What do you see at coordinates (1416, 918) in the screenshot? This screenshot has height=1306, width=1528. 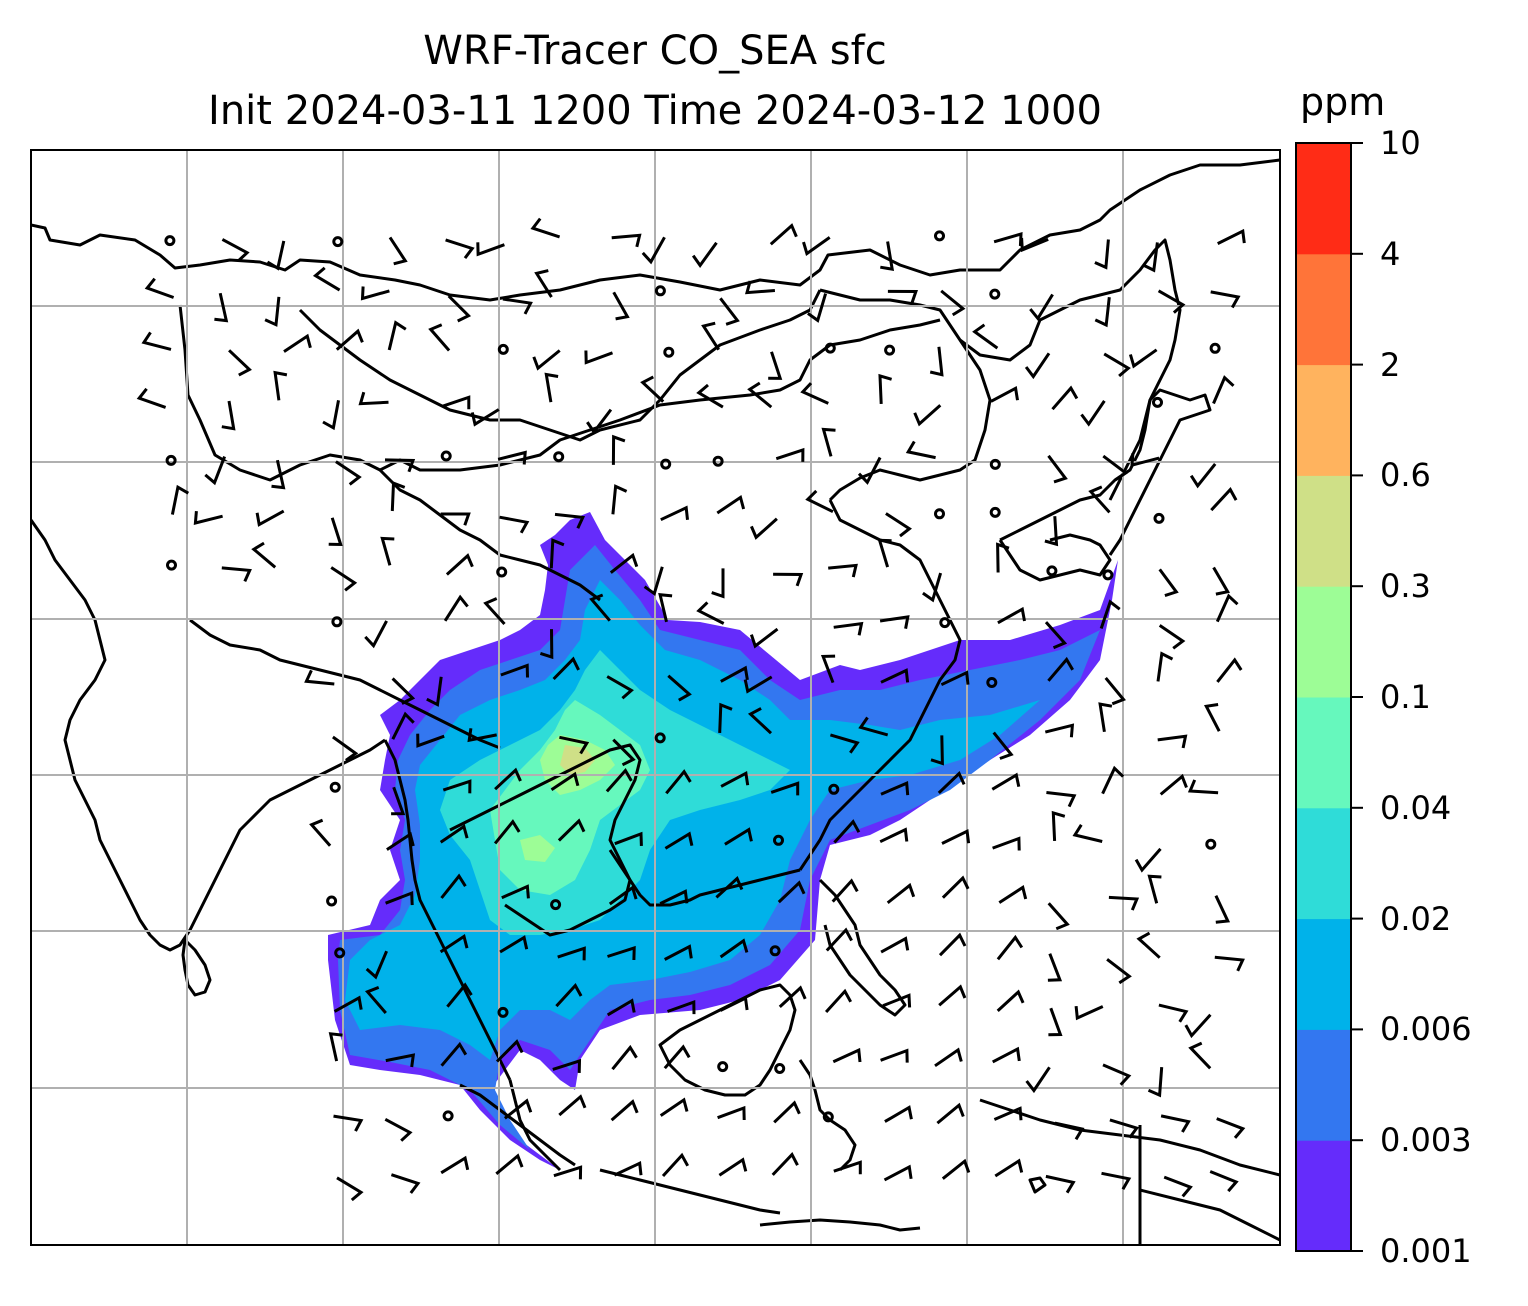 I see `colorbar-tick-label: 0.02` at bounding box center [1416, 918].